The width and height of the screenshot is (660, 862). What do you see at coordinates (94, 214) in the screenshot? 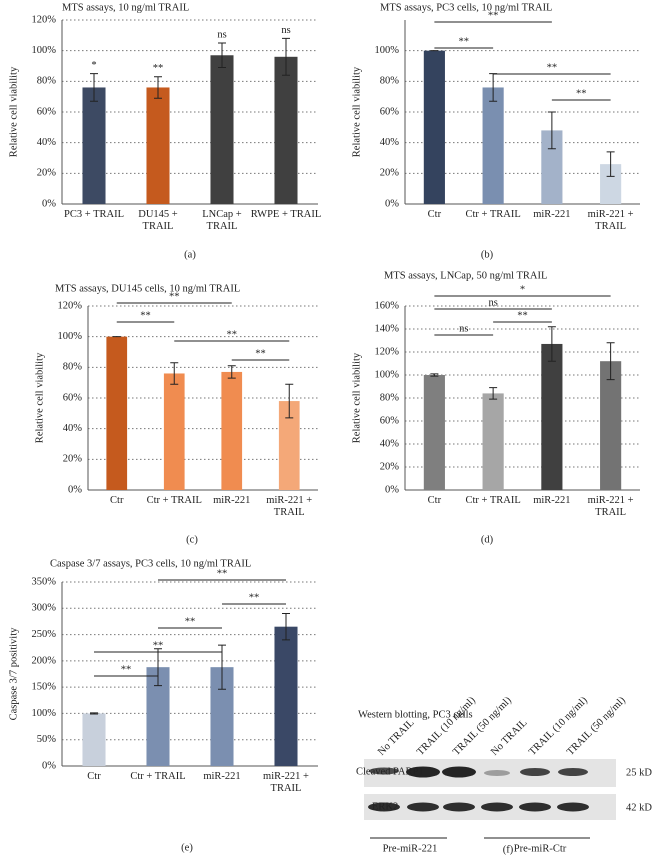
I see `x-tick-label: PC3 + TRAIL` at bounding box center [94, 214].